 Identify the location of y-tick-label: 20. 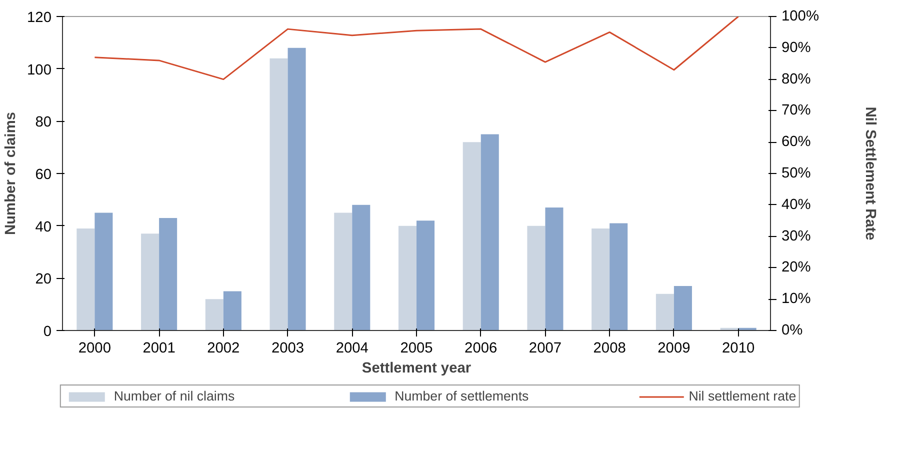
(43, 280).